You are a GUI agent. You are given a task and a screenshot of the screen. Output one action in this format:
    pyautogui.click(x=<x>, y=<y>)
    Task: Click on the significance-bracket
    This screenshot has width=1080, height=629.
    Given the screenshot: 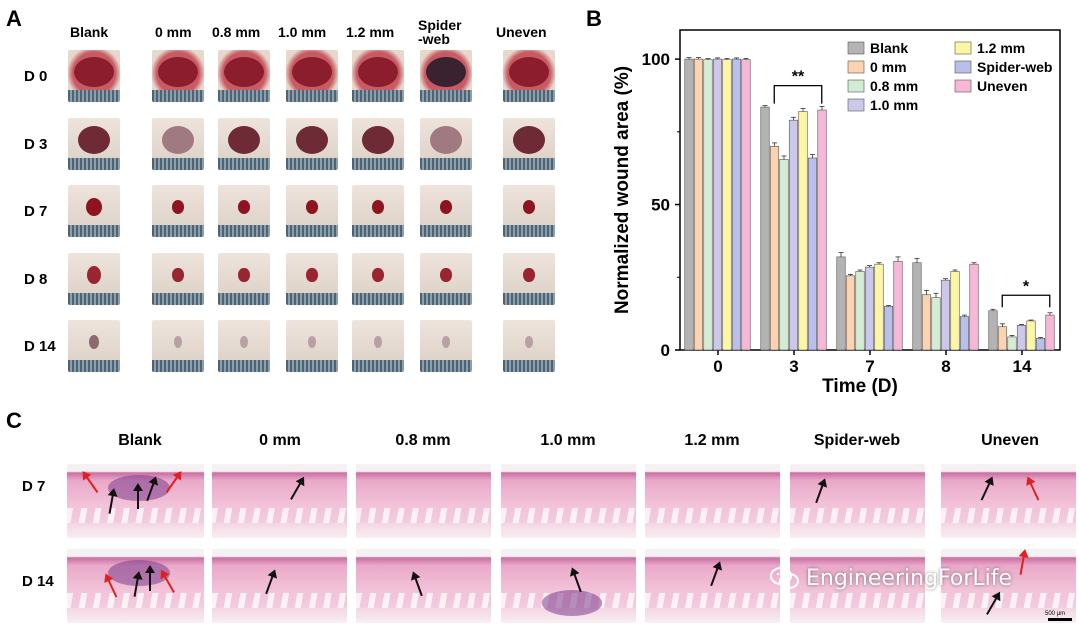 What is the action you would take?
    pyautogui.click(x=798, y=94)
    